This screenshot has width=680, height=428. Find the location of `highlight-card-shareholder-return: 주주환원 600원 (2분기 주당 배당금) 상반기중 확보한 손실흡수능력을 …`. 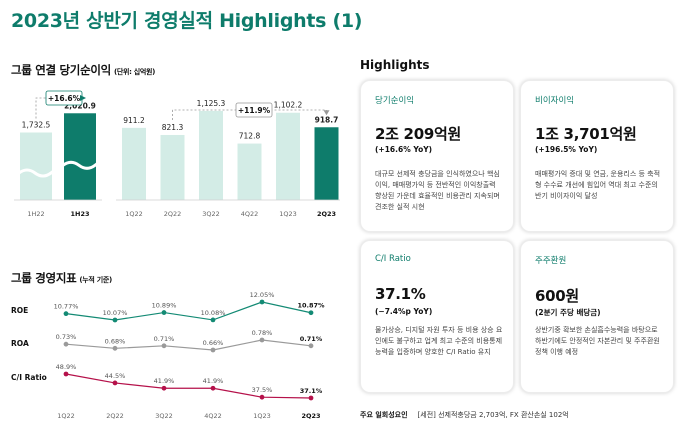

highlight-card-shareholder-return: 주주환원 600원 (2분기 주당 배당금) 상반기중 확보한 손실흡수능력을 … is located at coordinates (597, 316).